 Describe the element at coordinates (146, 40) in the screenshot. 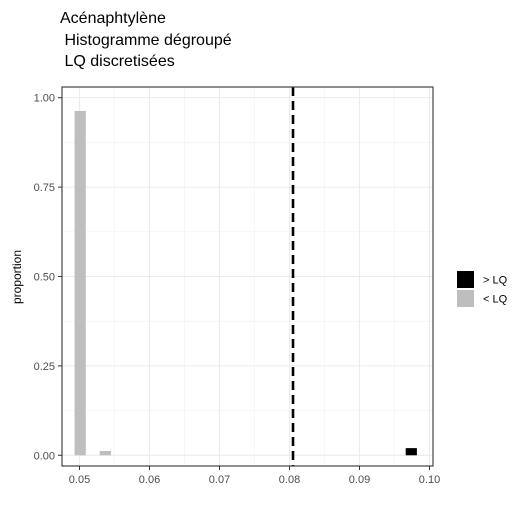

I see `chart-title-line-2: Histogramme dégroupé` at that location.